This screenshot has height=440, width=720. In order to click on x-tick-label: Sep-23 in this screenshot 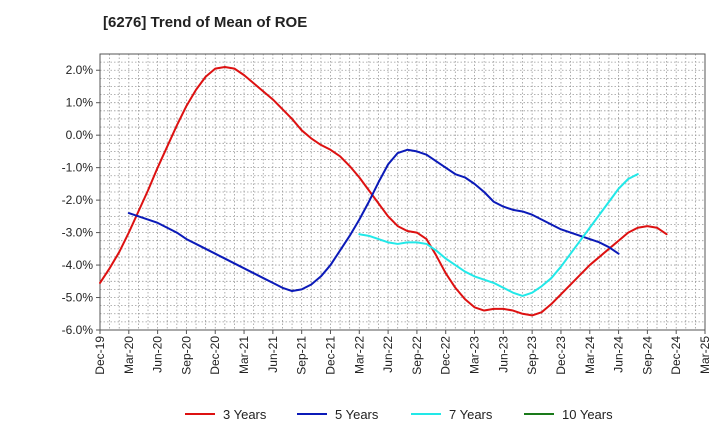, I will do `click(532, 355)`.